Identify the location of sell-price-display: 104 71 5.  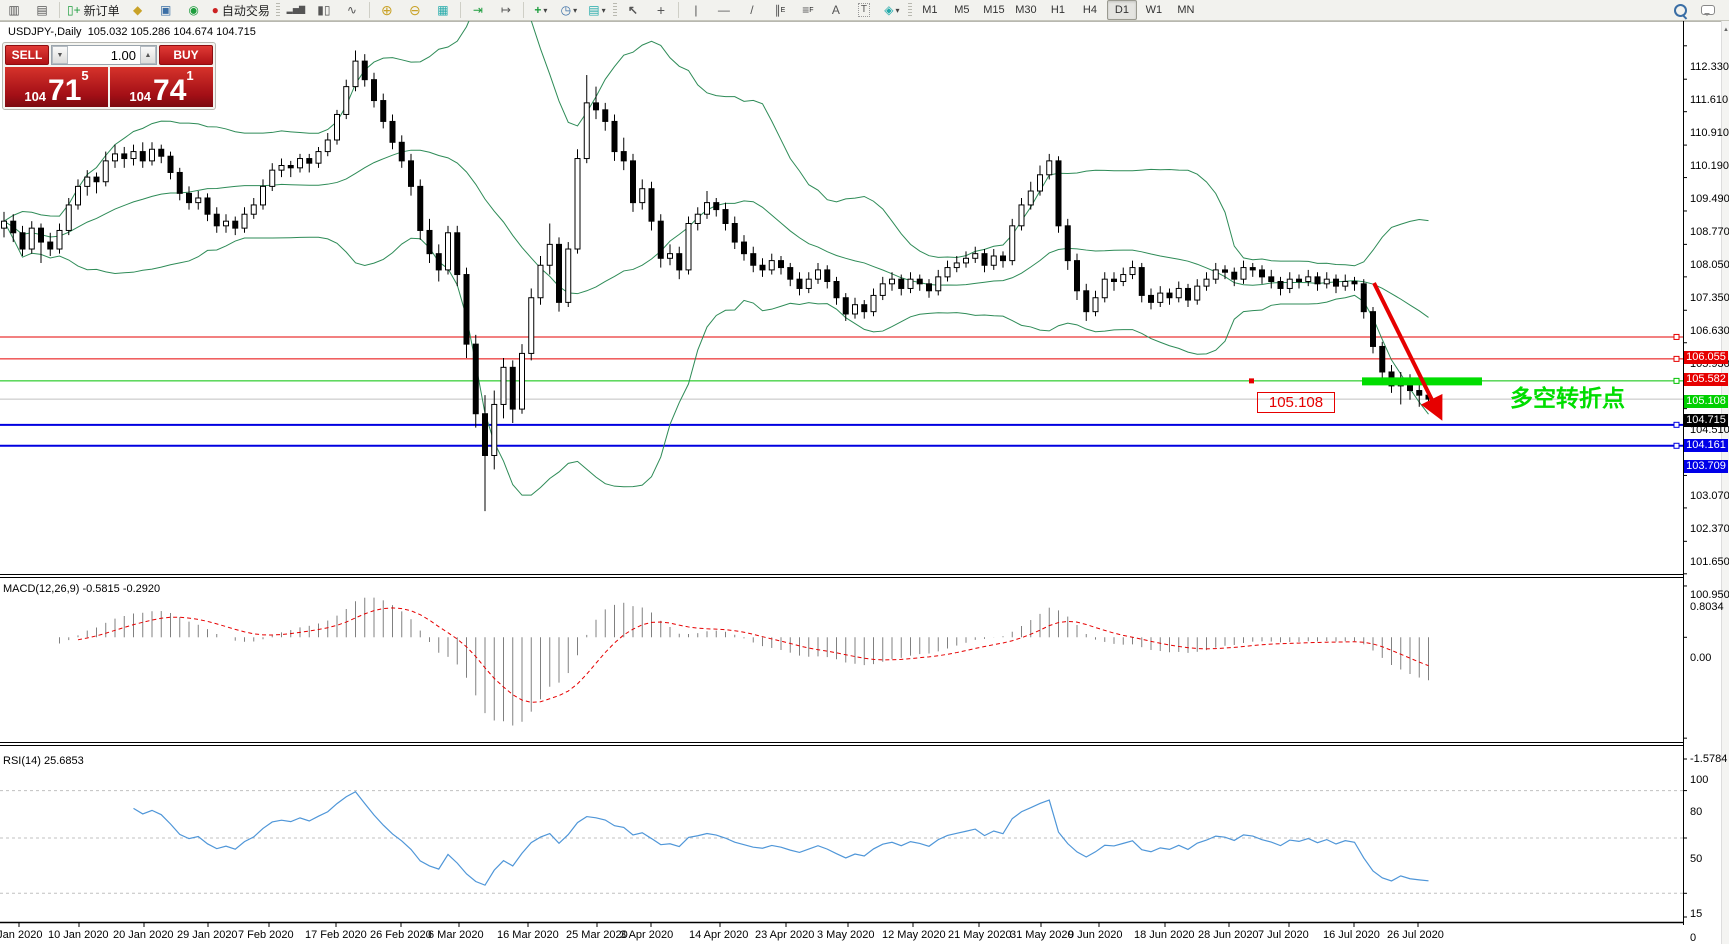
(56, 87).